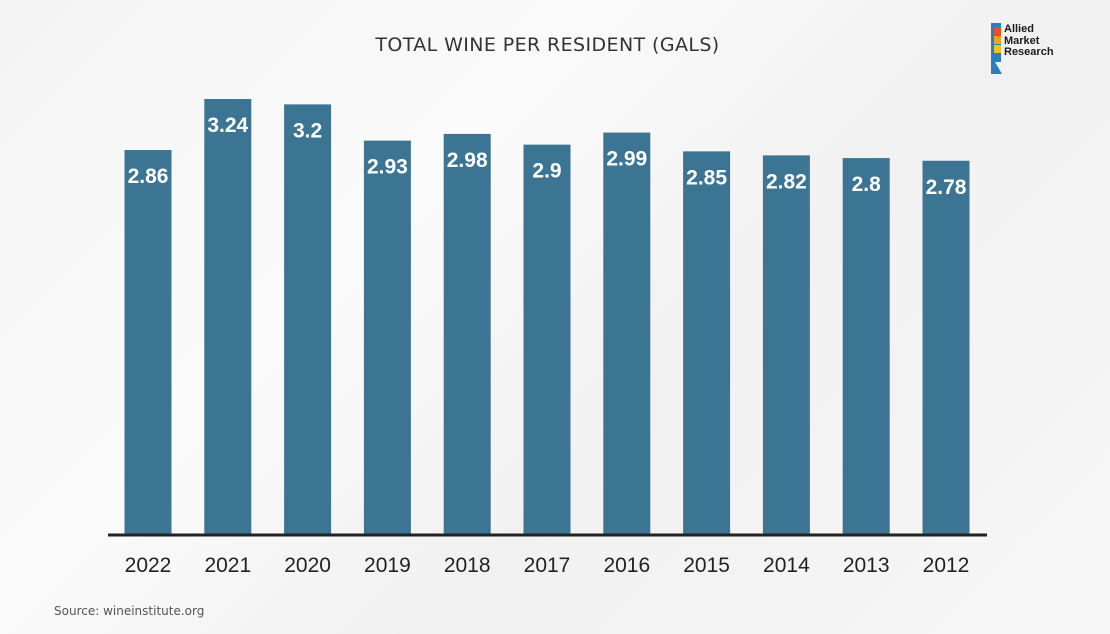  What do you see at coordinates (547, 565) in the screenshot?
I see `x-tick-2017: 2017` at bounding box center [547, 565].